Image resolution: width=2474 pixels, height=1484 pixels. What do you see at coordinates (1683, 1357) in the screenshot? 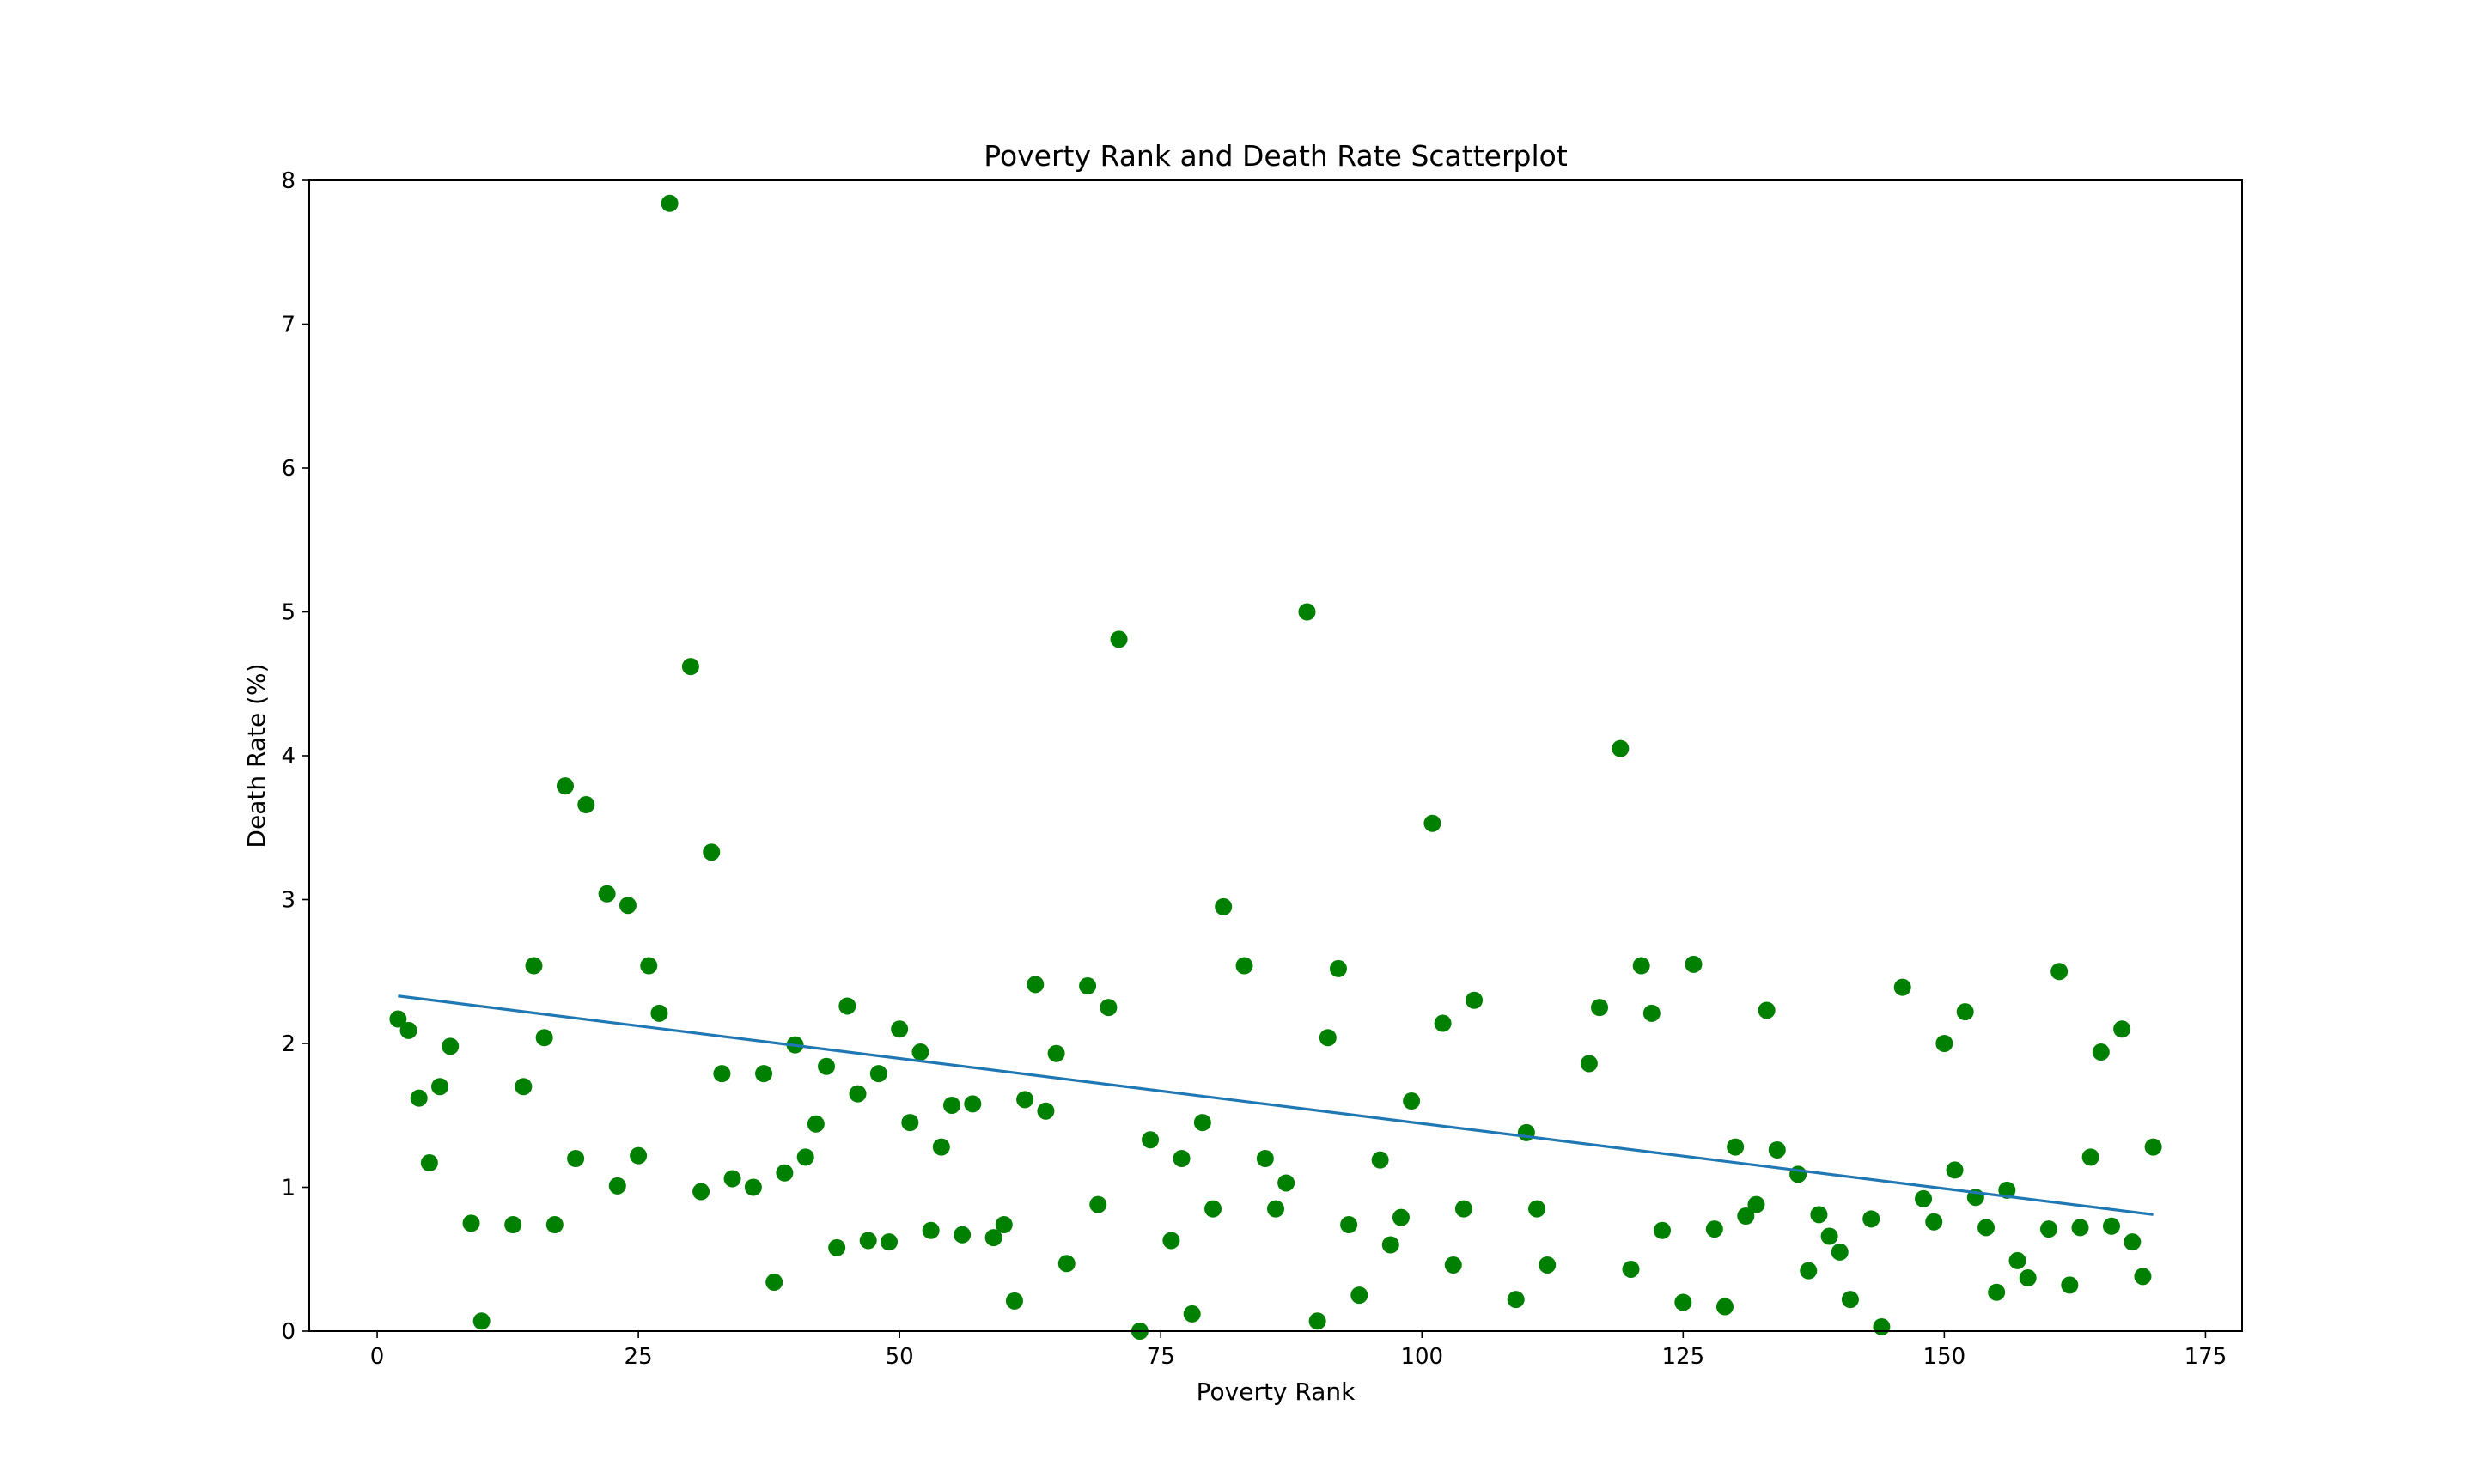
I see `x-tick-label: 125` at bounding box center [1683, 1357].